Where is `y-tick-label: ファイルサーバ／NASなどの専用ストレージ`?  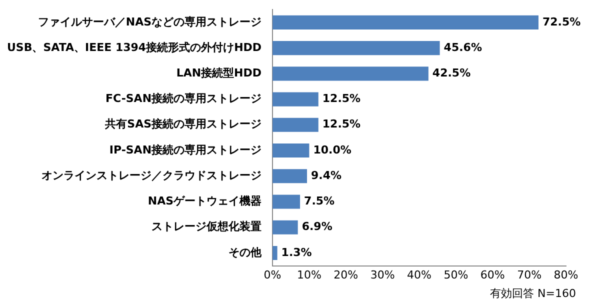
y-tick-label: ファイルサーバ／NASなどの専用ストレージ is located at coordinates (150, 21).